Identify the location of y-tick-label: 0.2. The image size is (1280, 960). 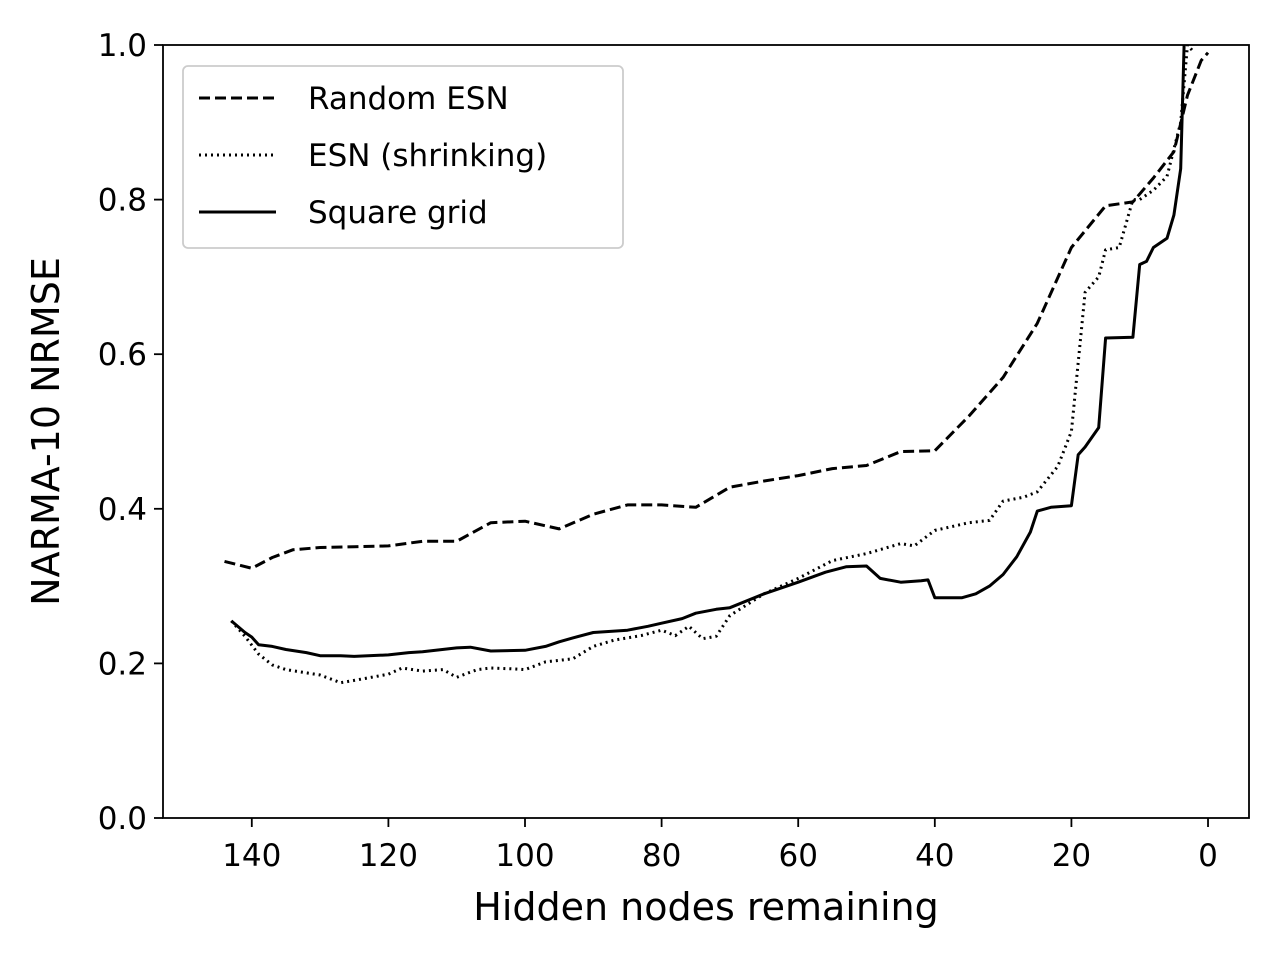
(122, 664).